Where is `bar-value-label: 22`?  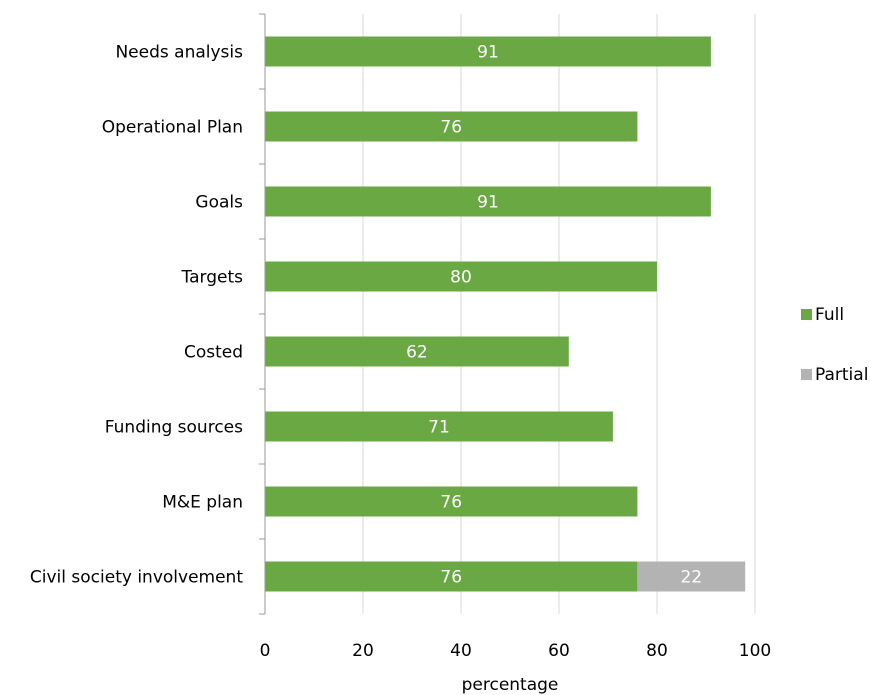
bar-value-label: 22 is located at coordinates (691, 578).